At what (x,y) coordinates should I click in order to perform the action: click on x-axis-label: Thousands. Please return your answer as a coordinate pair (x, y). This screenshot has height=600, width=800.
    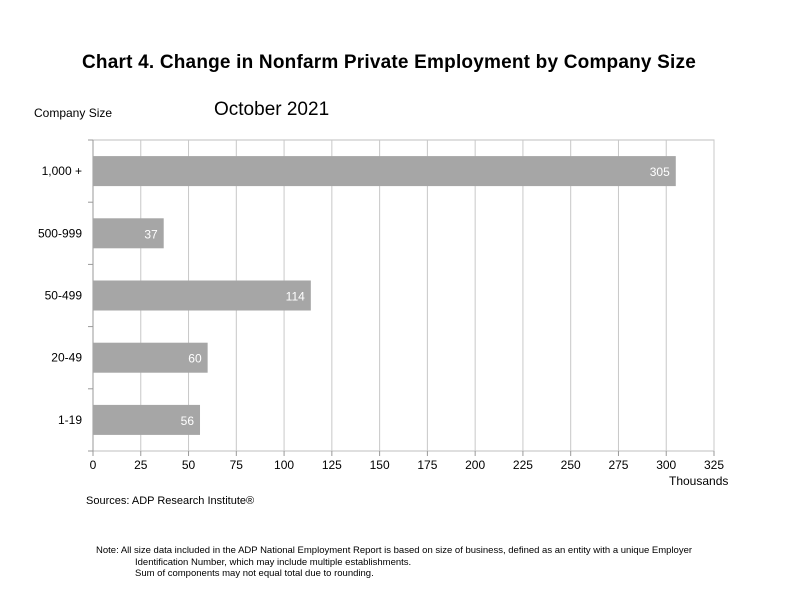
    Looking at the image, I should click on (699, 481).